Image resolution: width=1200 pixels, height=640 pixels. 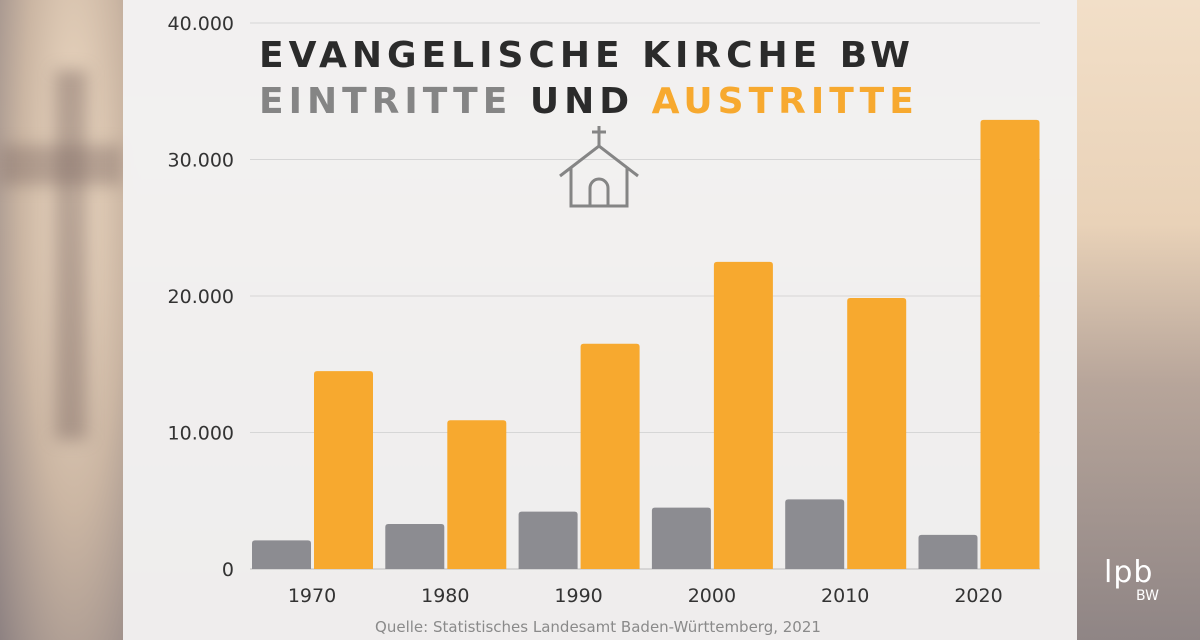 What do you see at coordinates (587, 55) in the screenshot?
I see `title-line1: EVANGELISCHE KIRCHE BW` at bounding box center [587, 55].